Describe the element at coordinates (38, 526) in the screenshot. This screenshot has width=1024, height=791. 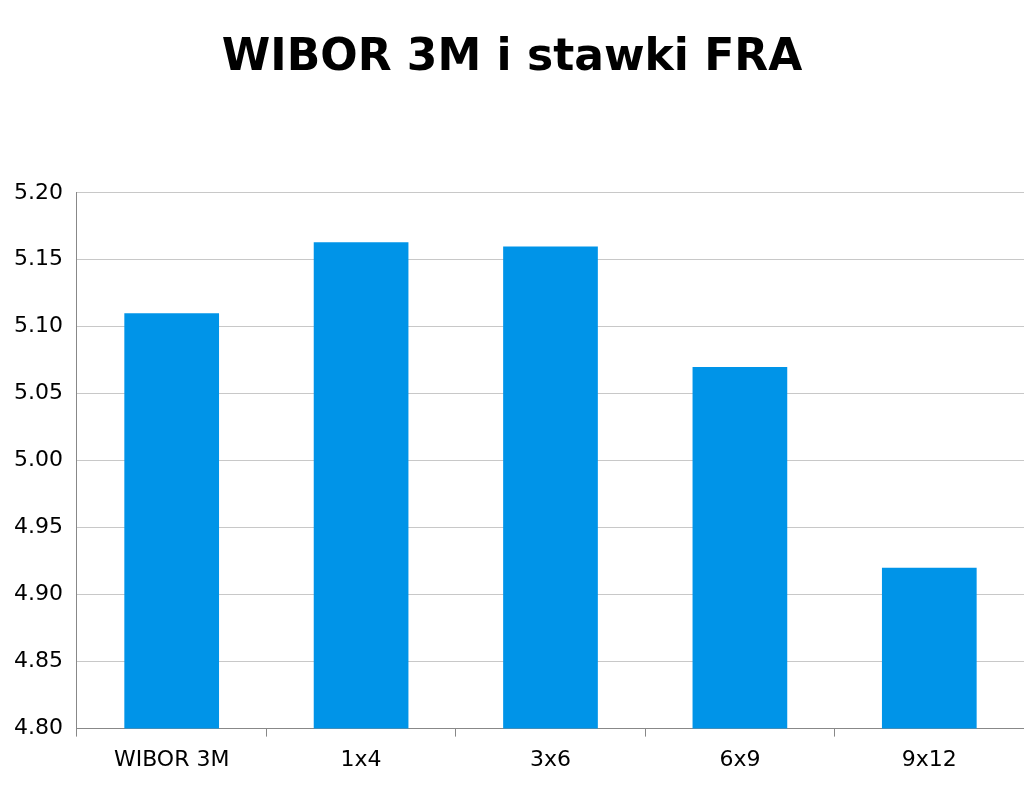
I see `y-tick-label: 4.95` at that location.